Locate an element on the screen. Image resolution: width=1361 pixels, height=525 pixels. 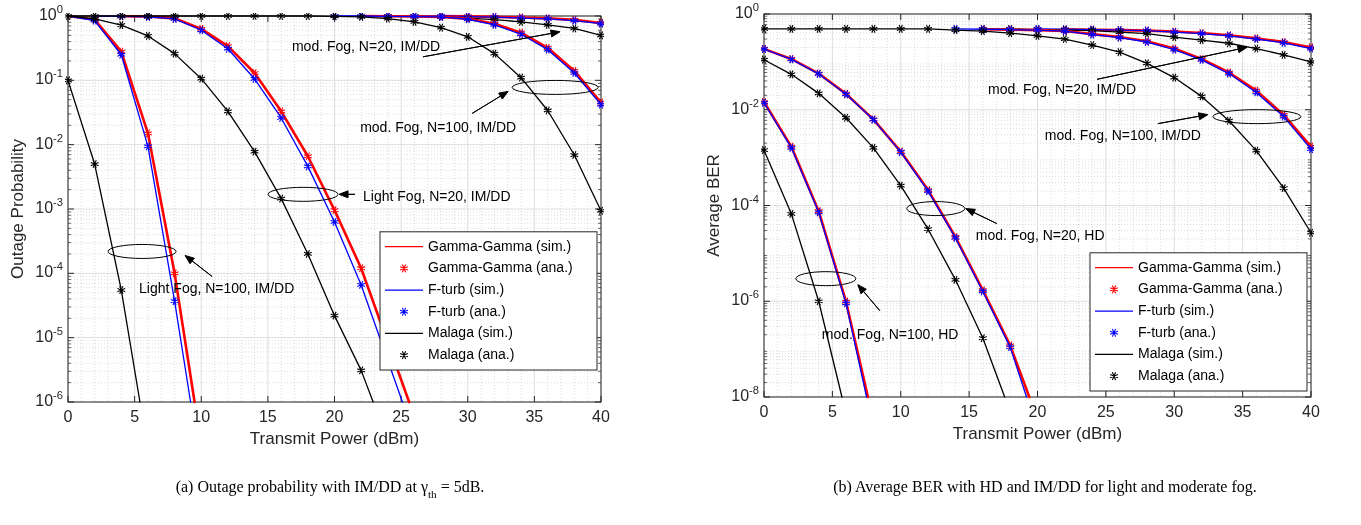
annotation: Light Fog, N=20, IM/DD is located at coordinates (437, 196).